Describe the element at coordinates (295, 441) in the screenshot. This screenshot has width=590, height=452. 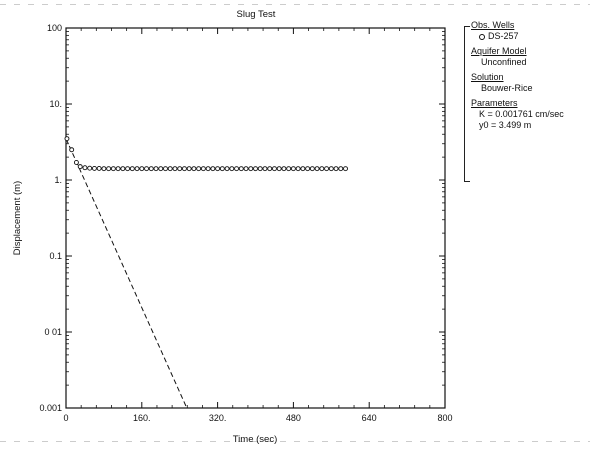
I see `scan-noise-bottom` at that location.